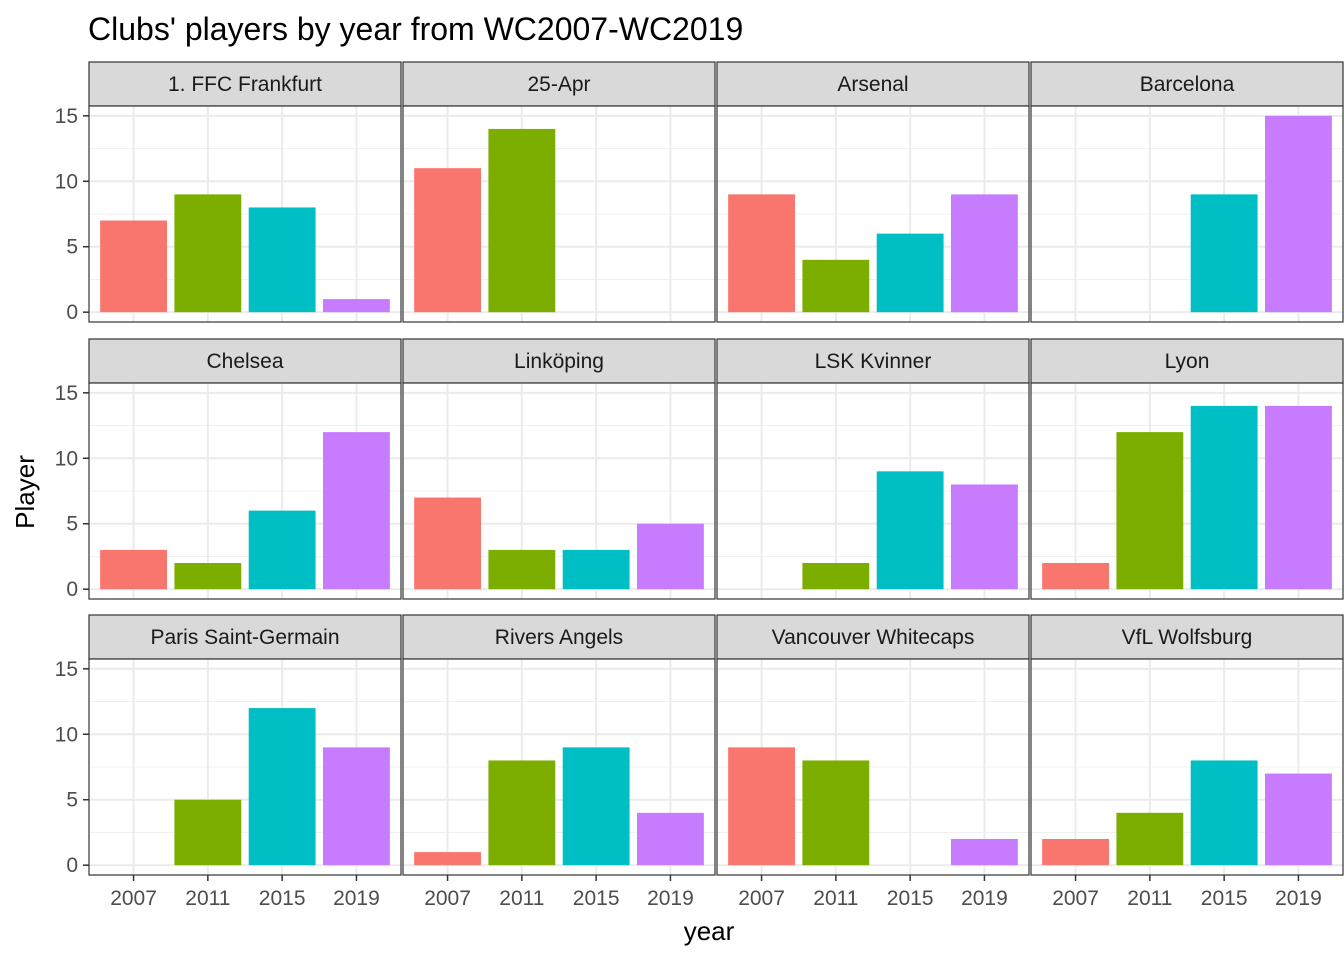 The height and width of the screenshot is (960, 1344). I want to click on facet-panel: Linköping, so click(559, 469).